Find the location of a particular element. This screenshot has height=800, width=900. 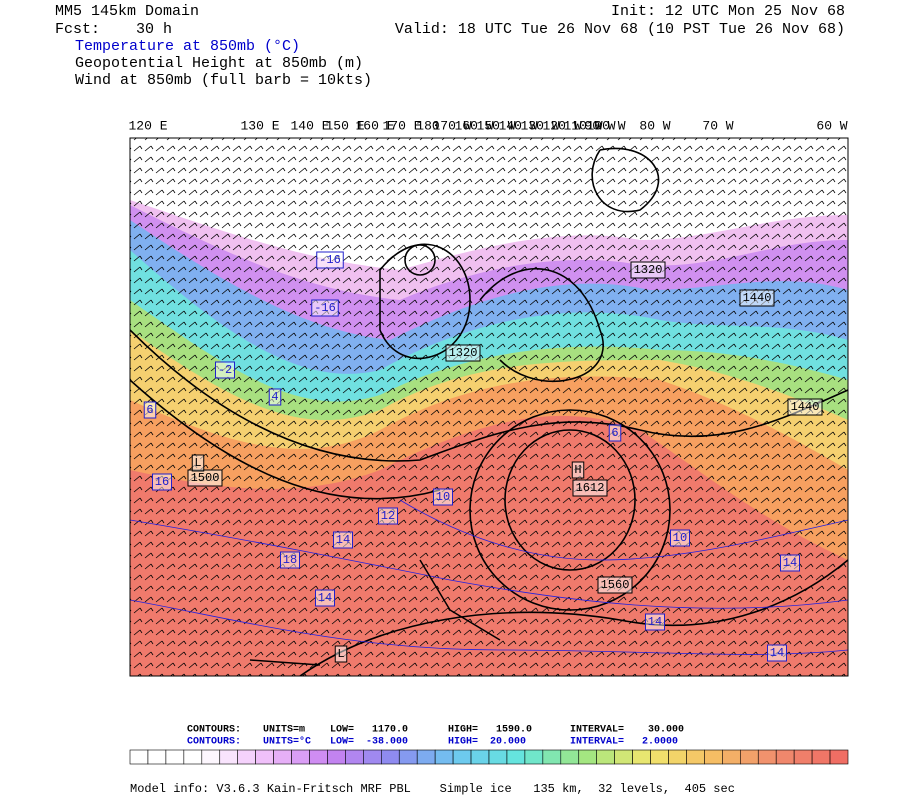

longitude-label: 120 W is located at coordinates (561, 125).